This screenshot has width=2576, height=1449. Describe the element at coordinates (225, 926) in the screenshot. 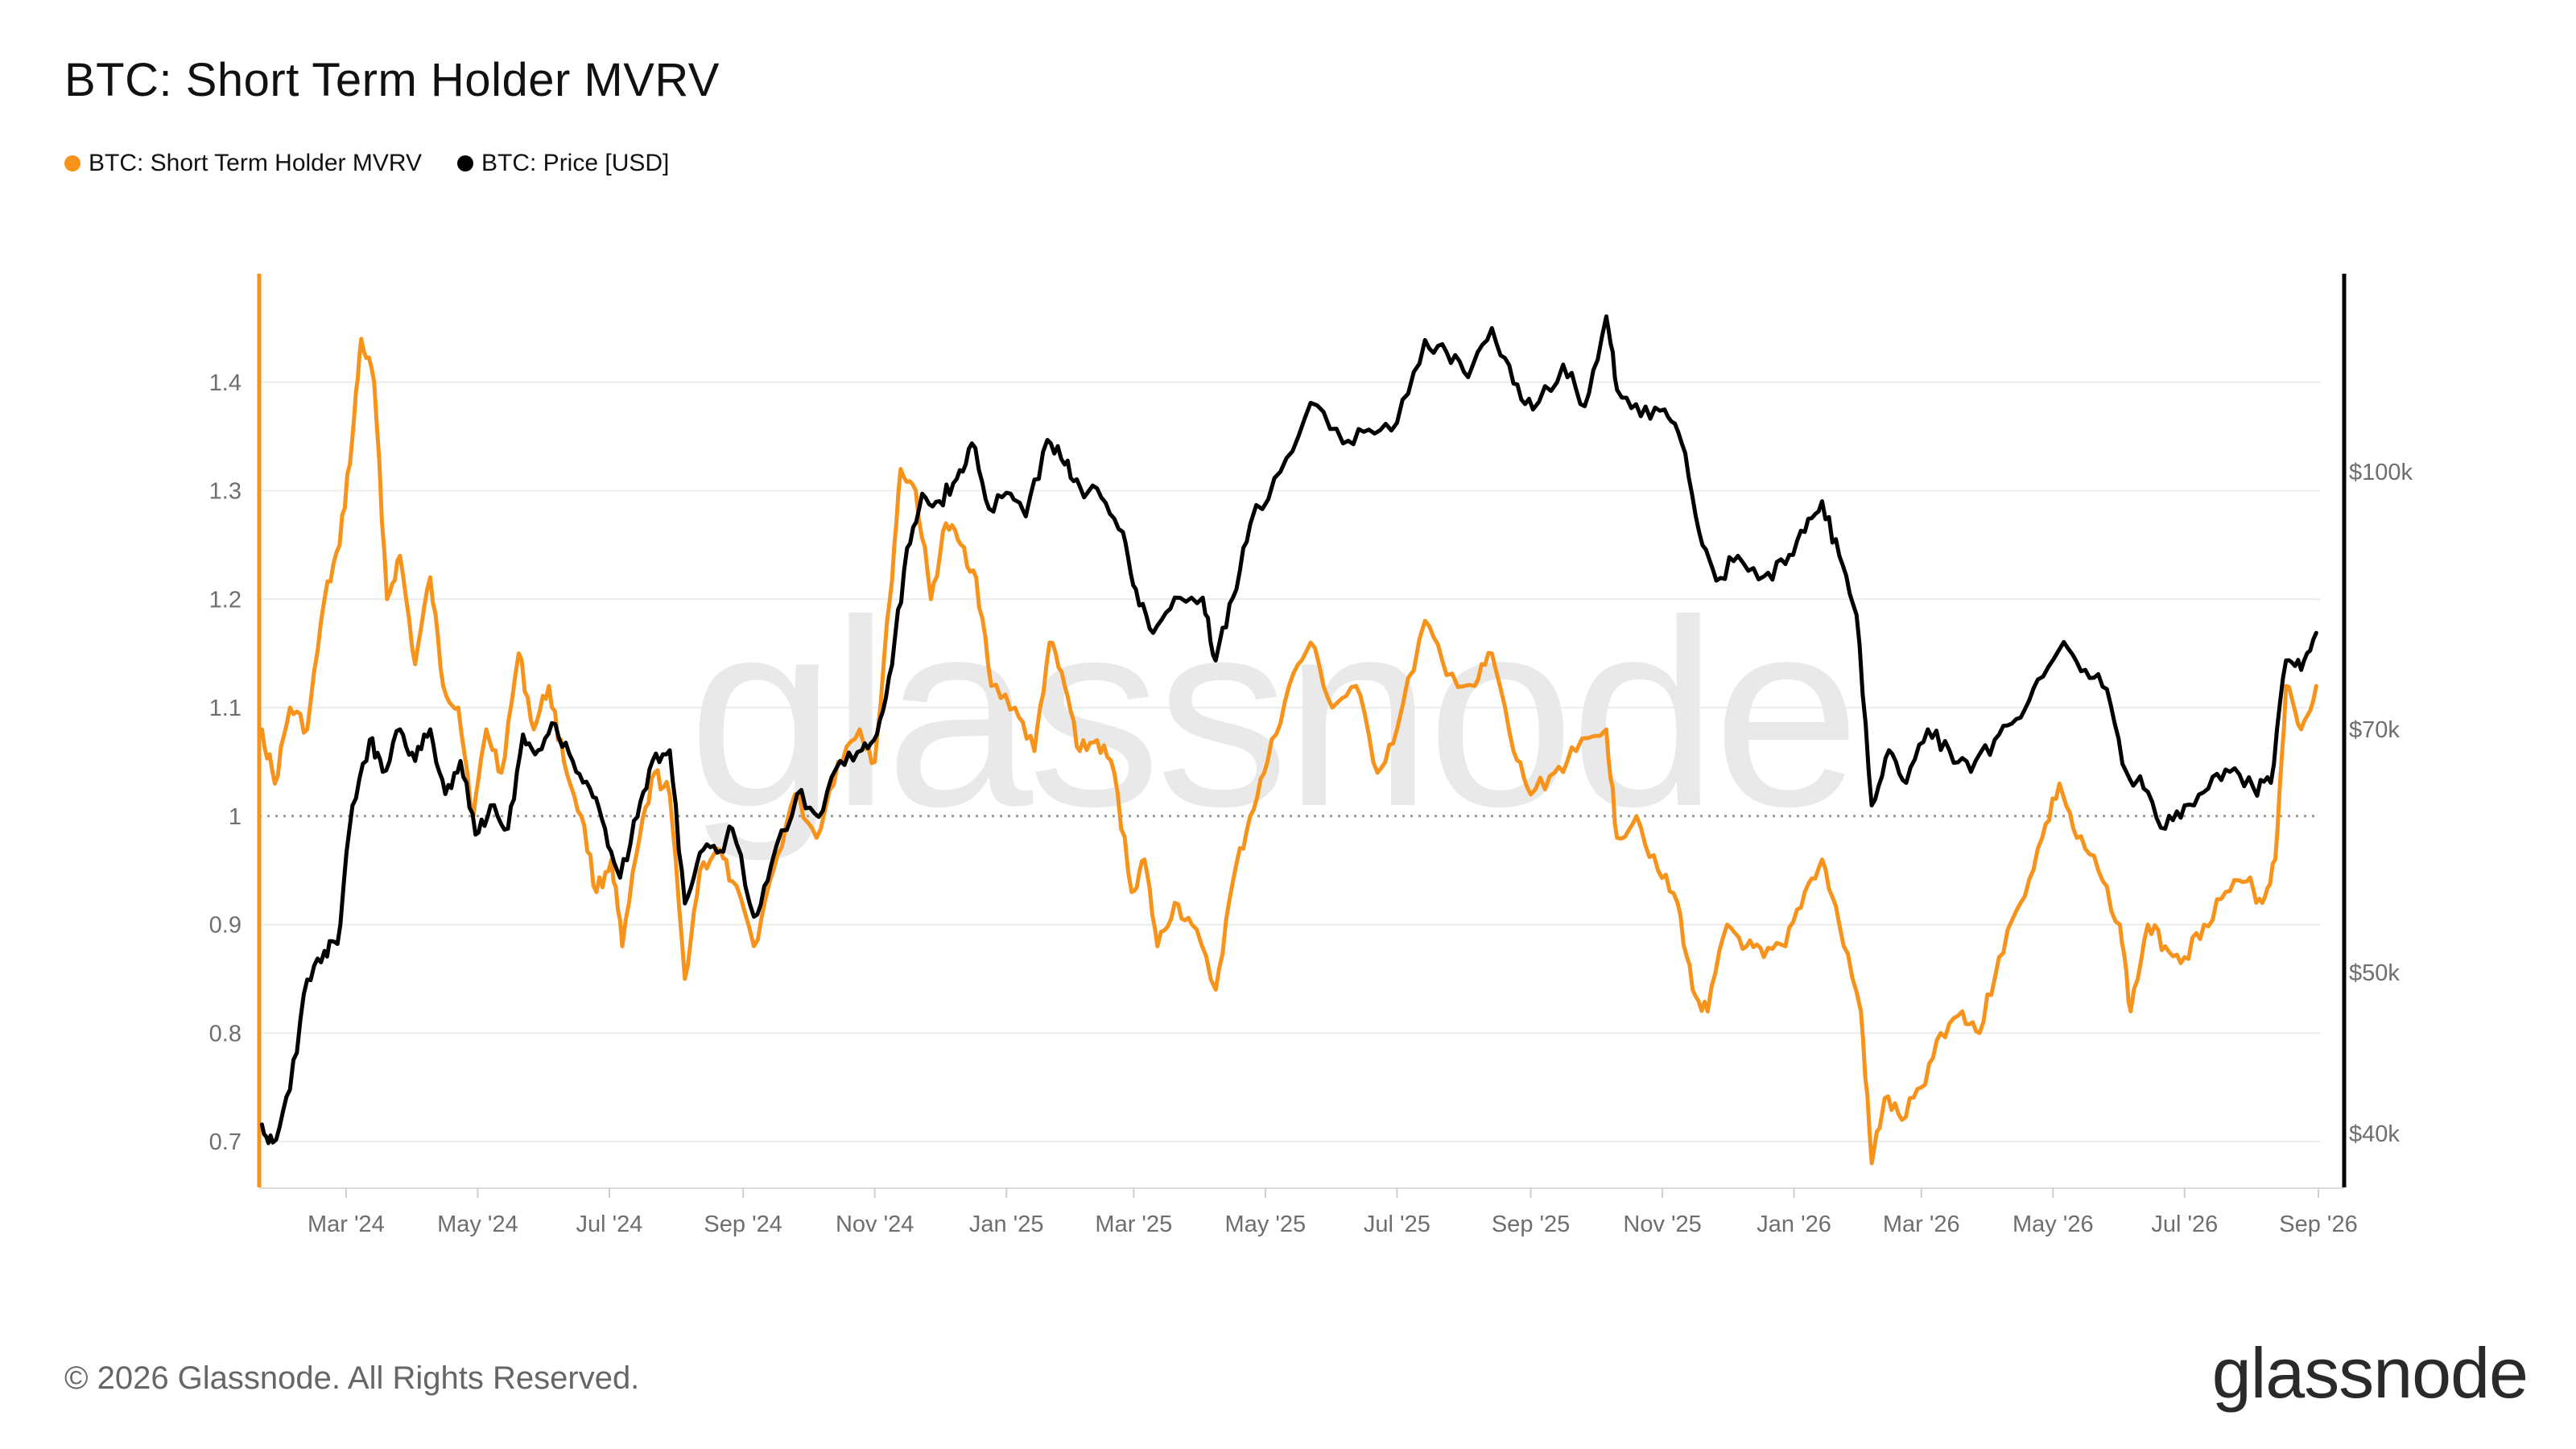

I see `left-axis-tick-label: 0.9` at that location.